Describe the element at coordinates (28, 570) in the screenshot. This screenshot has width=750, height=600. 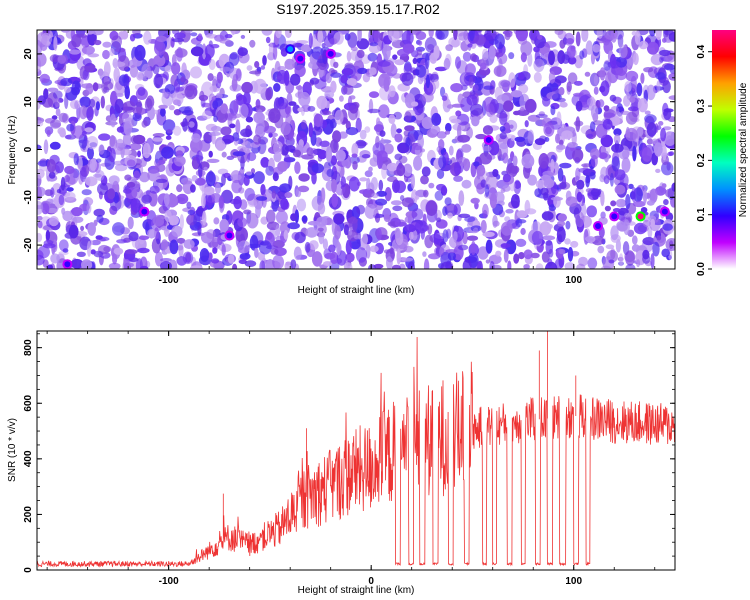
I see `snr-y-tick-label: 0` at that location.